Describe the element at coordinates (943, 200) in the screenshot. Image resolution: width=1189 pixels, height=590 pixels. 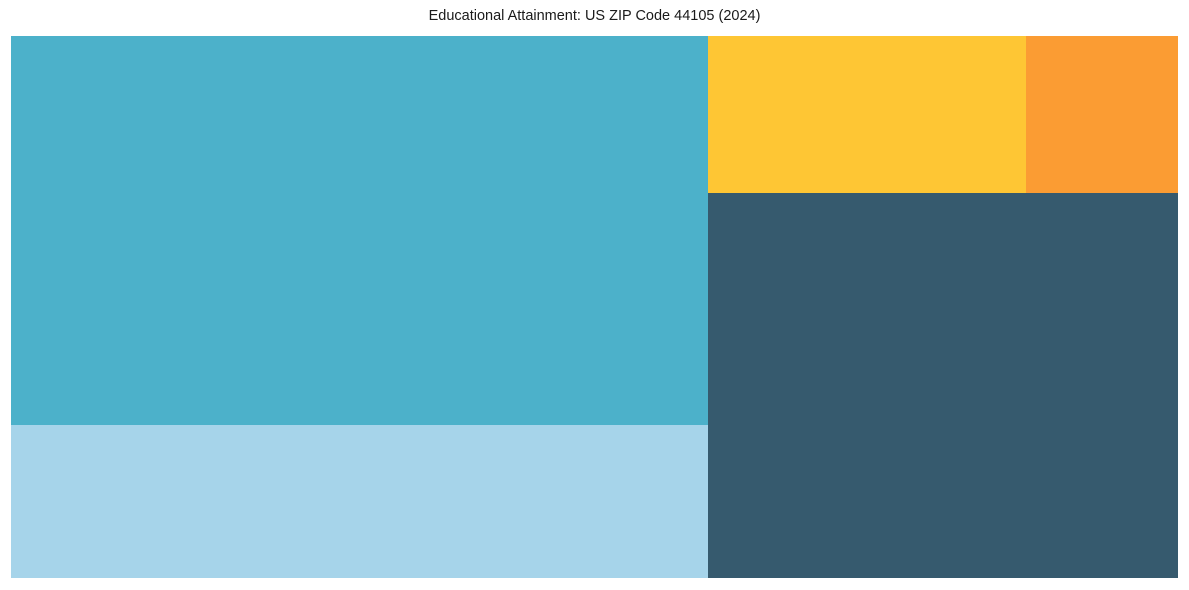
I see `treemap-tile-label: Less than high school diploma` at that location.